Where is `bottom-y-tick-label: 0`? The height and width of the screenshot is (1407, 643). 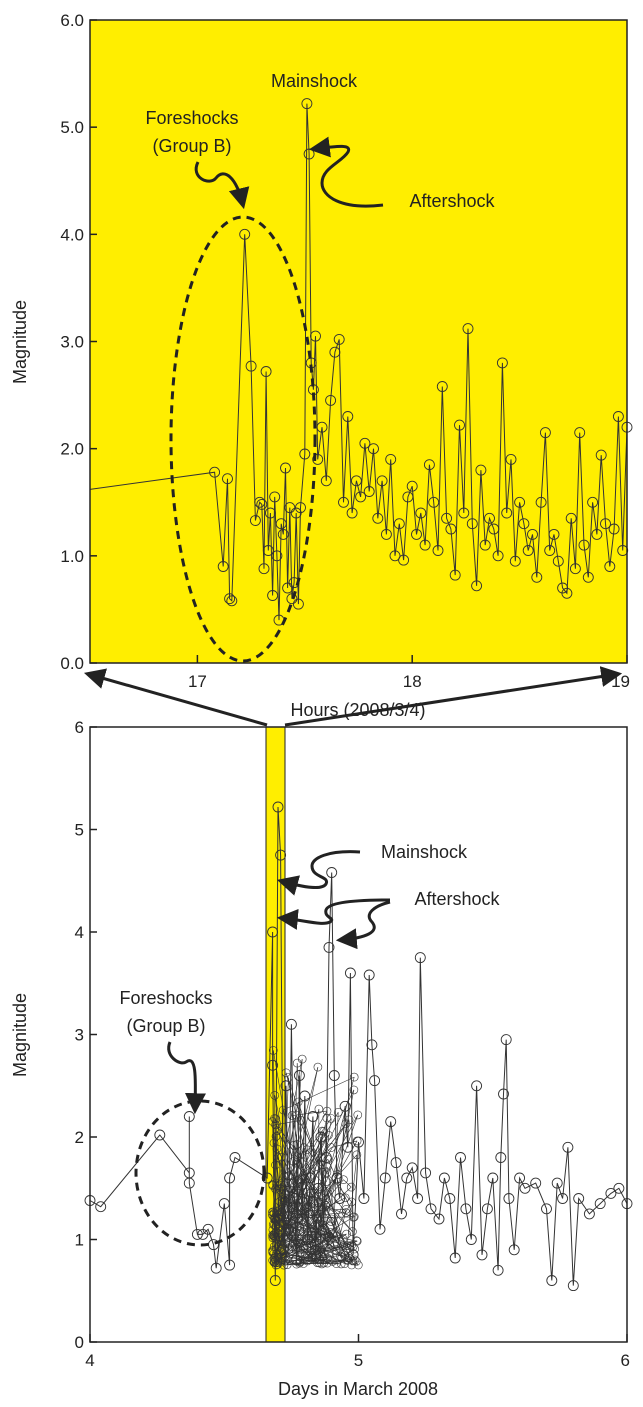
bottom-y-tick-label: 0 is located at coordinates (79, 1342).